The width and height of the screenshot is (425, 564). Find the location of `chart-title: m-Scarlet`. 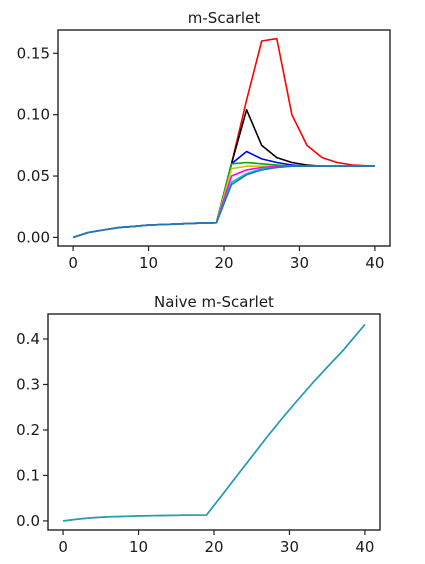

chart-title: m-Scarlet is located at coordinates (224, 18).